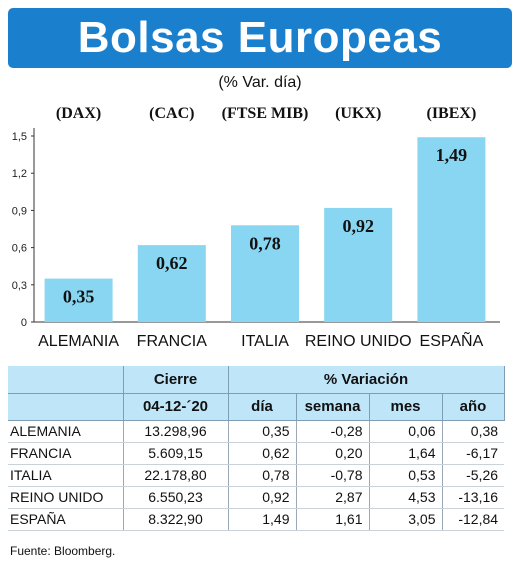 Image resolution: width=520 pixels, height=566 pixels. I want to click on bar-españa, so click(451, 229).